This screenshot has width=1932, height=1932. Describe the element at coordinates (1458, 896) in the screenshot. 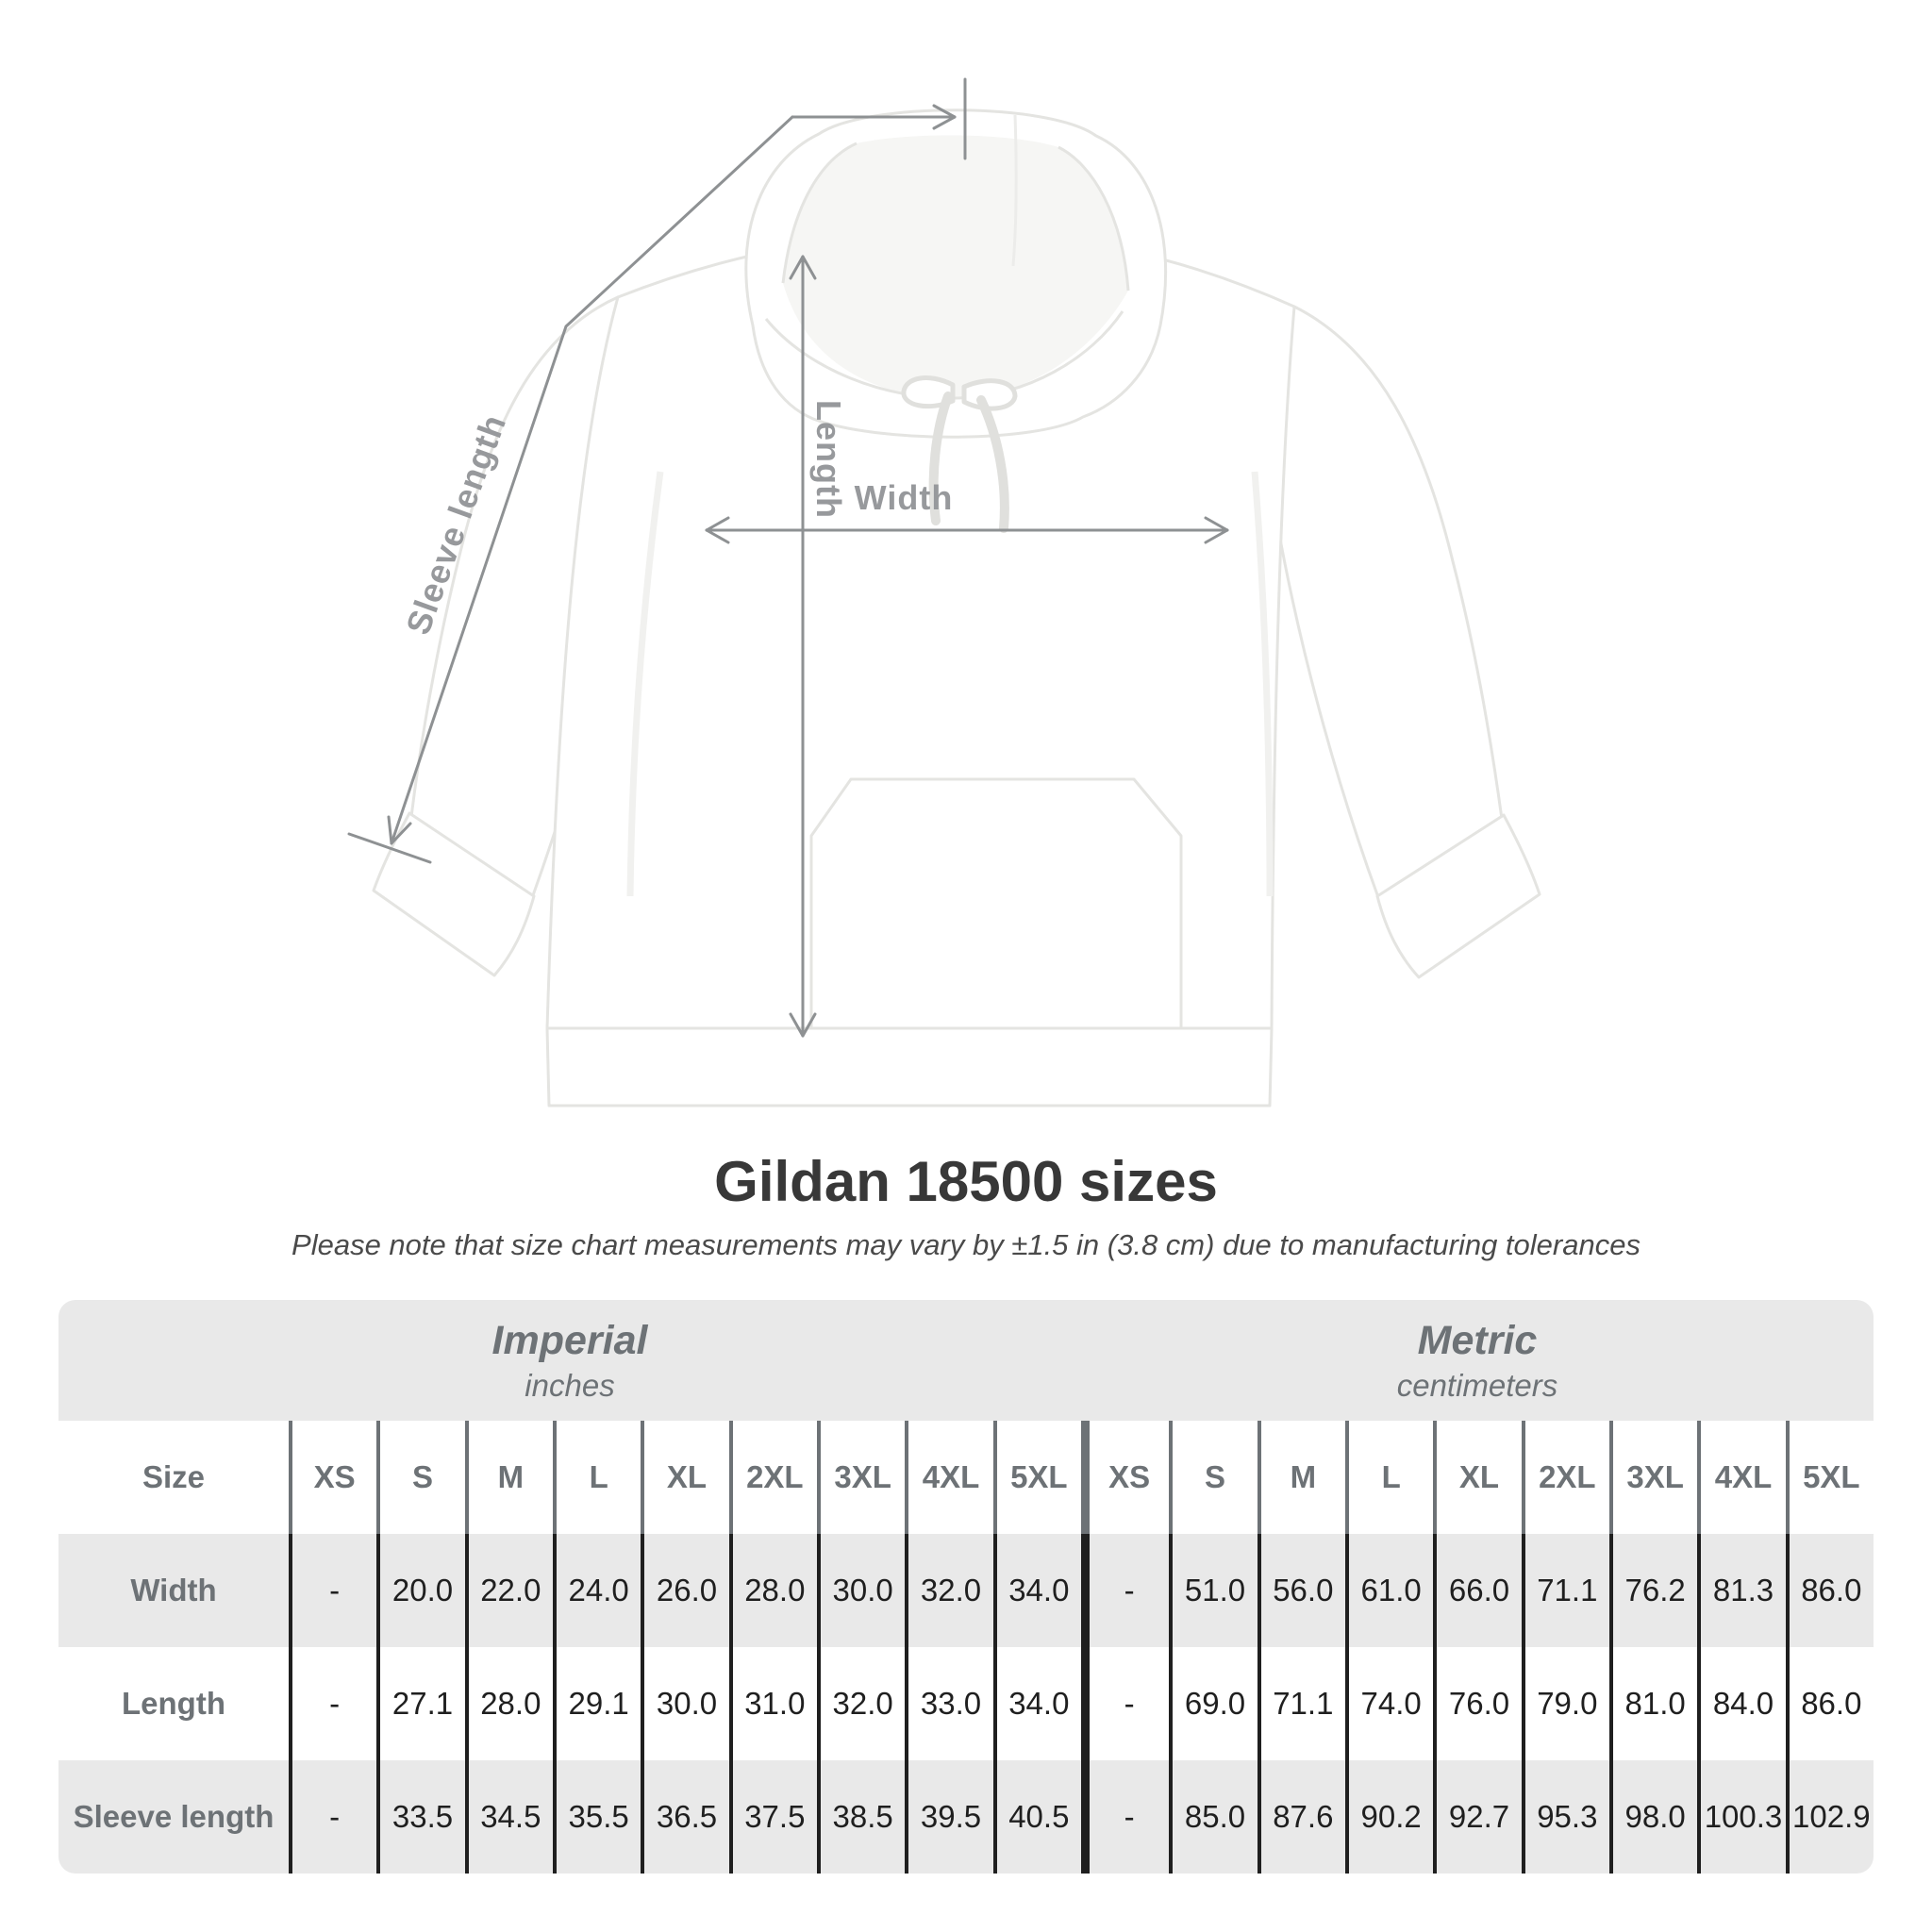

I see `hoodie-right-cuff` at that location.